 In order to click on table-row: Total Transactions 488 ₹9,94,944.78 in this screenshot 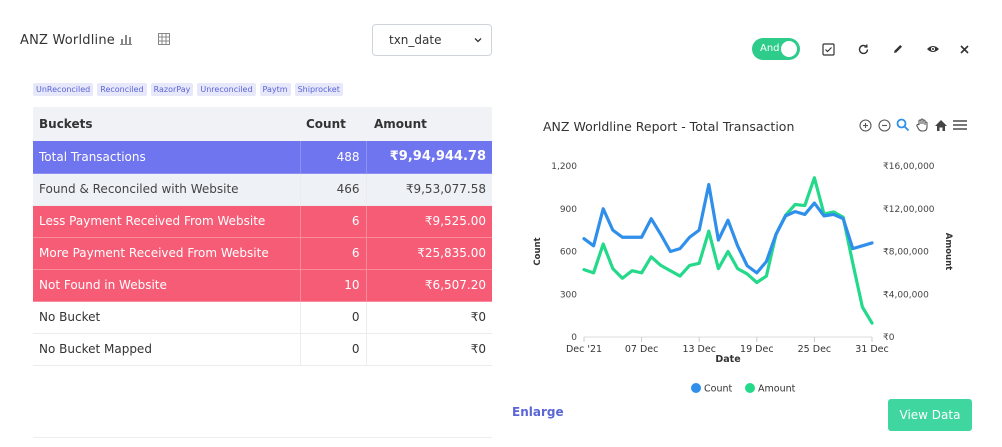, I will do `click(262, 157)`.